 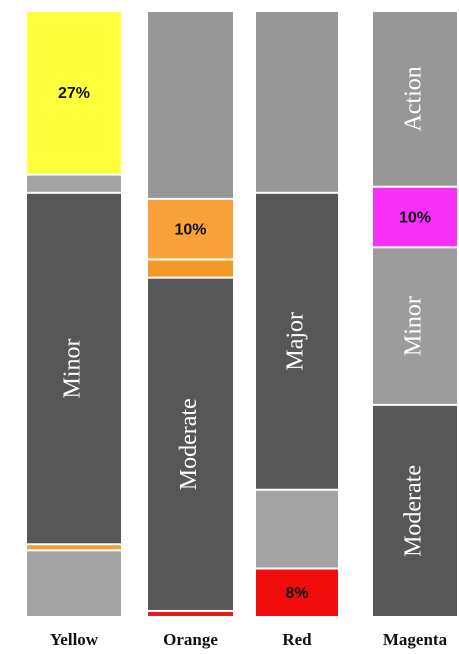 What do you see at coordinates (190, 639) in the screenshot?
I see `category-label: Orange` at bounding box center [190, 639].